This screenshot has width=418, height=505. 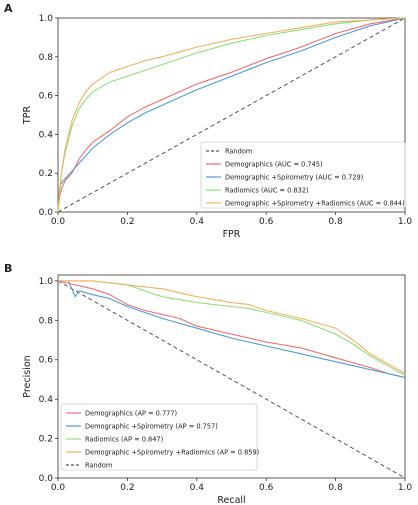 What do you see at coordinates (27, 376) in the screenshot?
I see `y-axis-label: Precision` at bounding box center [27, 376].